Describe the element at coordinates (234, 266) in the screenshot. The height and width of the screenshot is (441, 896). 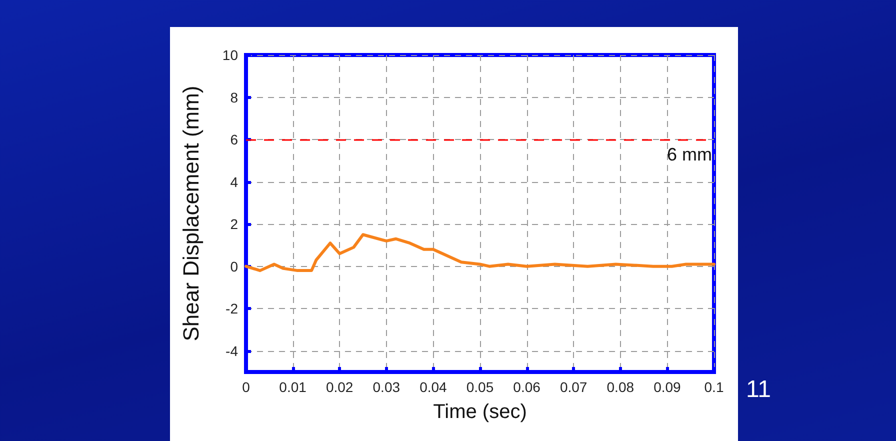
I see `y-tick-label: 0` at that location.